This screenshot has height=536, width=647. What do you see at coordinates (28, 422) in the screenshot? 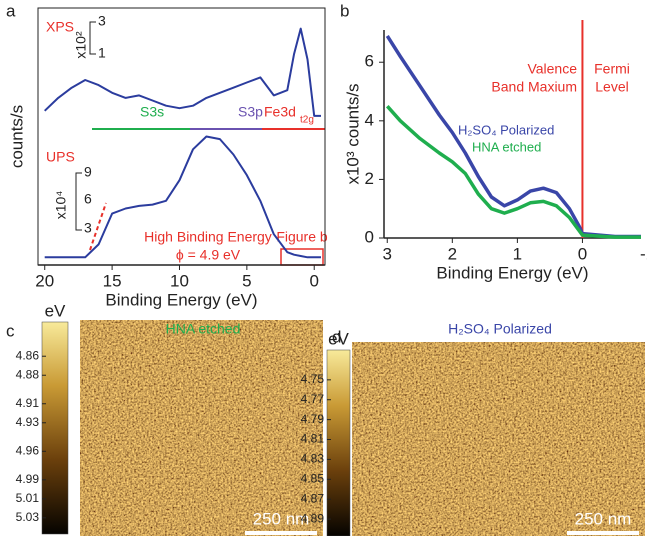
I see `colorbar-tick-label: 4.93` at bounding box center [28, 422].